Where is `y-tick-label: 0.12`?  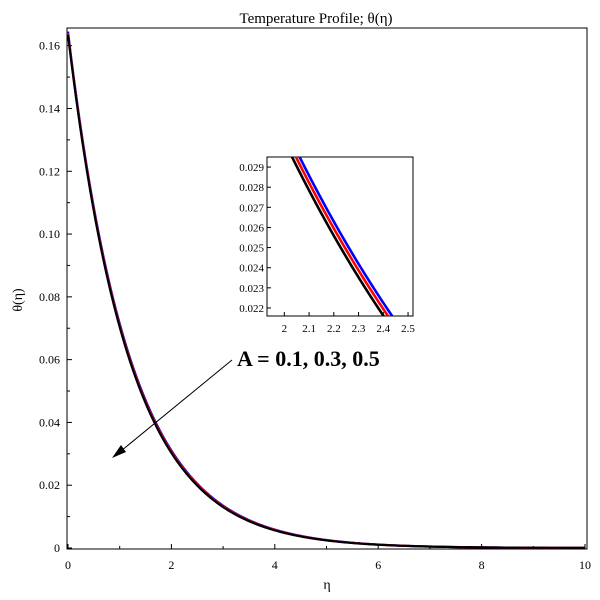
y-tick-label: 0.12 is located at coordinates (49, 171).